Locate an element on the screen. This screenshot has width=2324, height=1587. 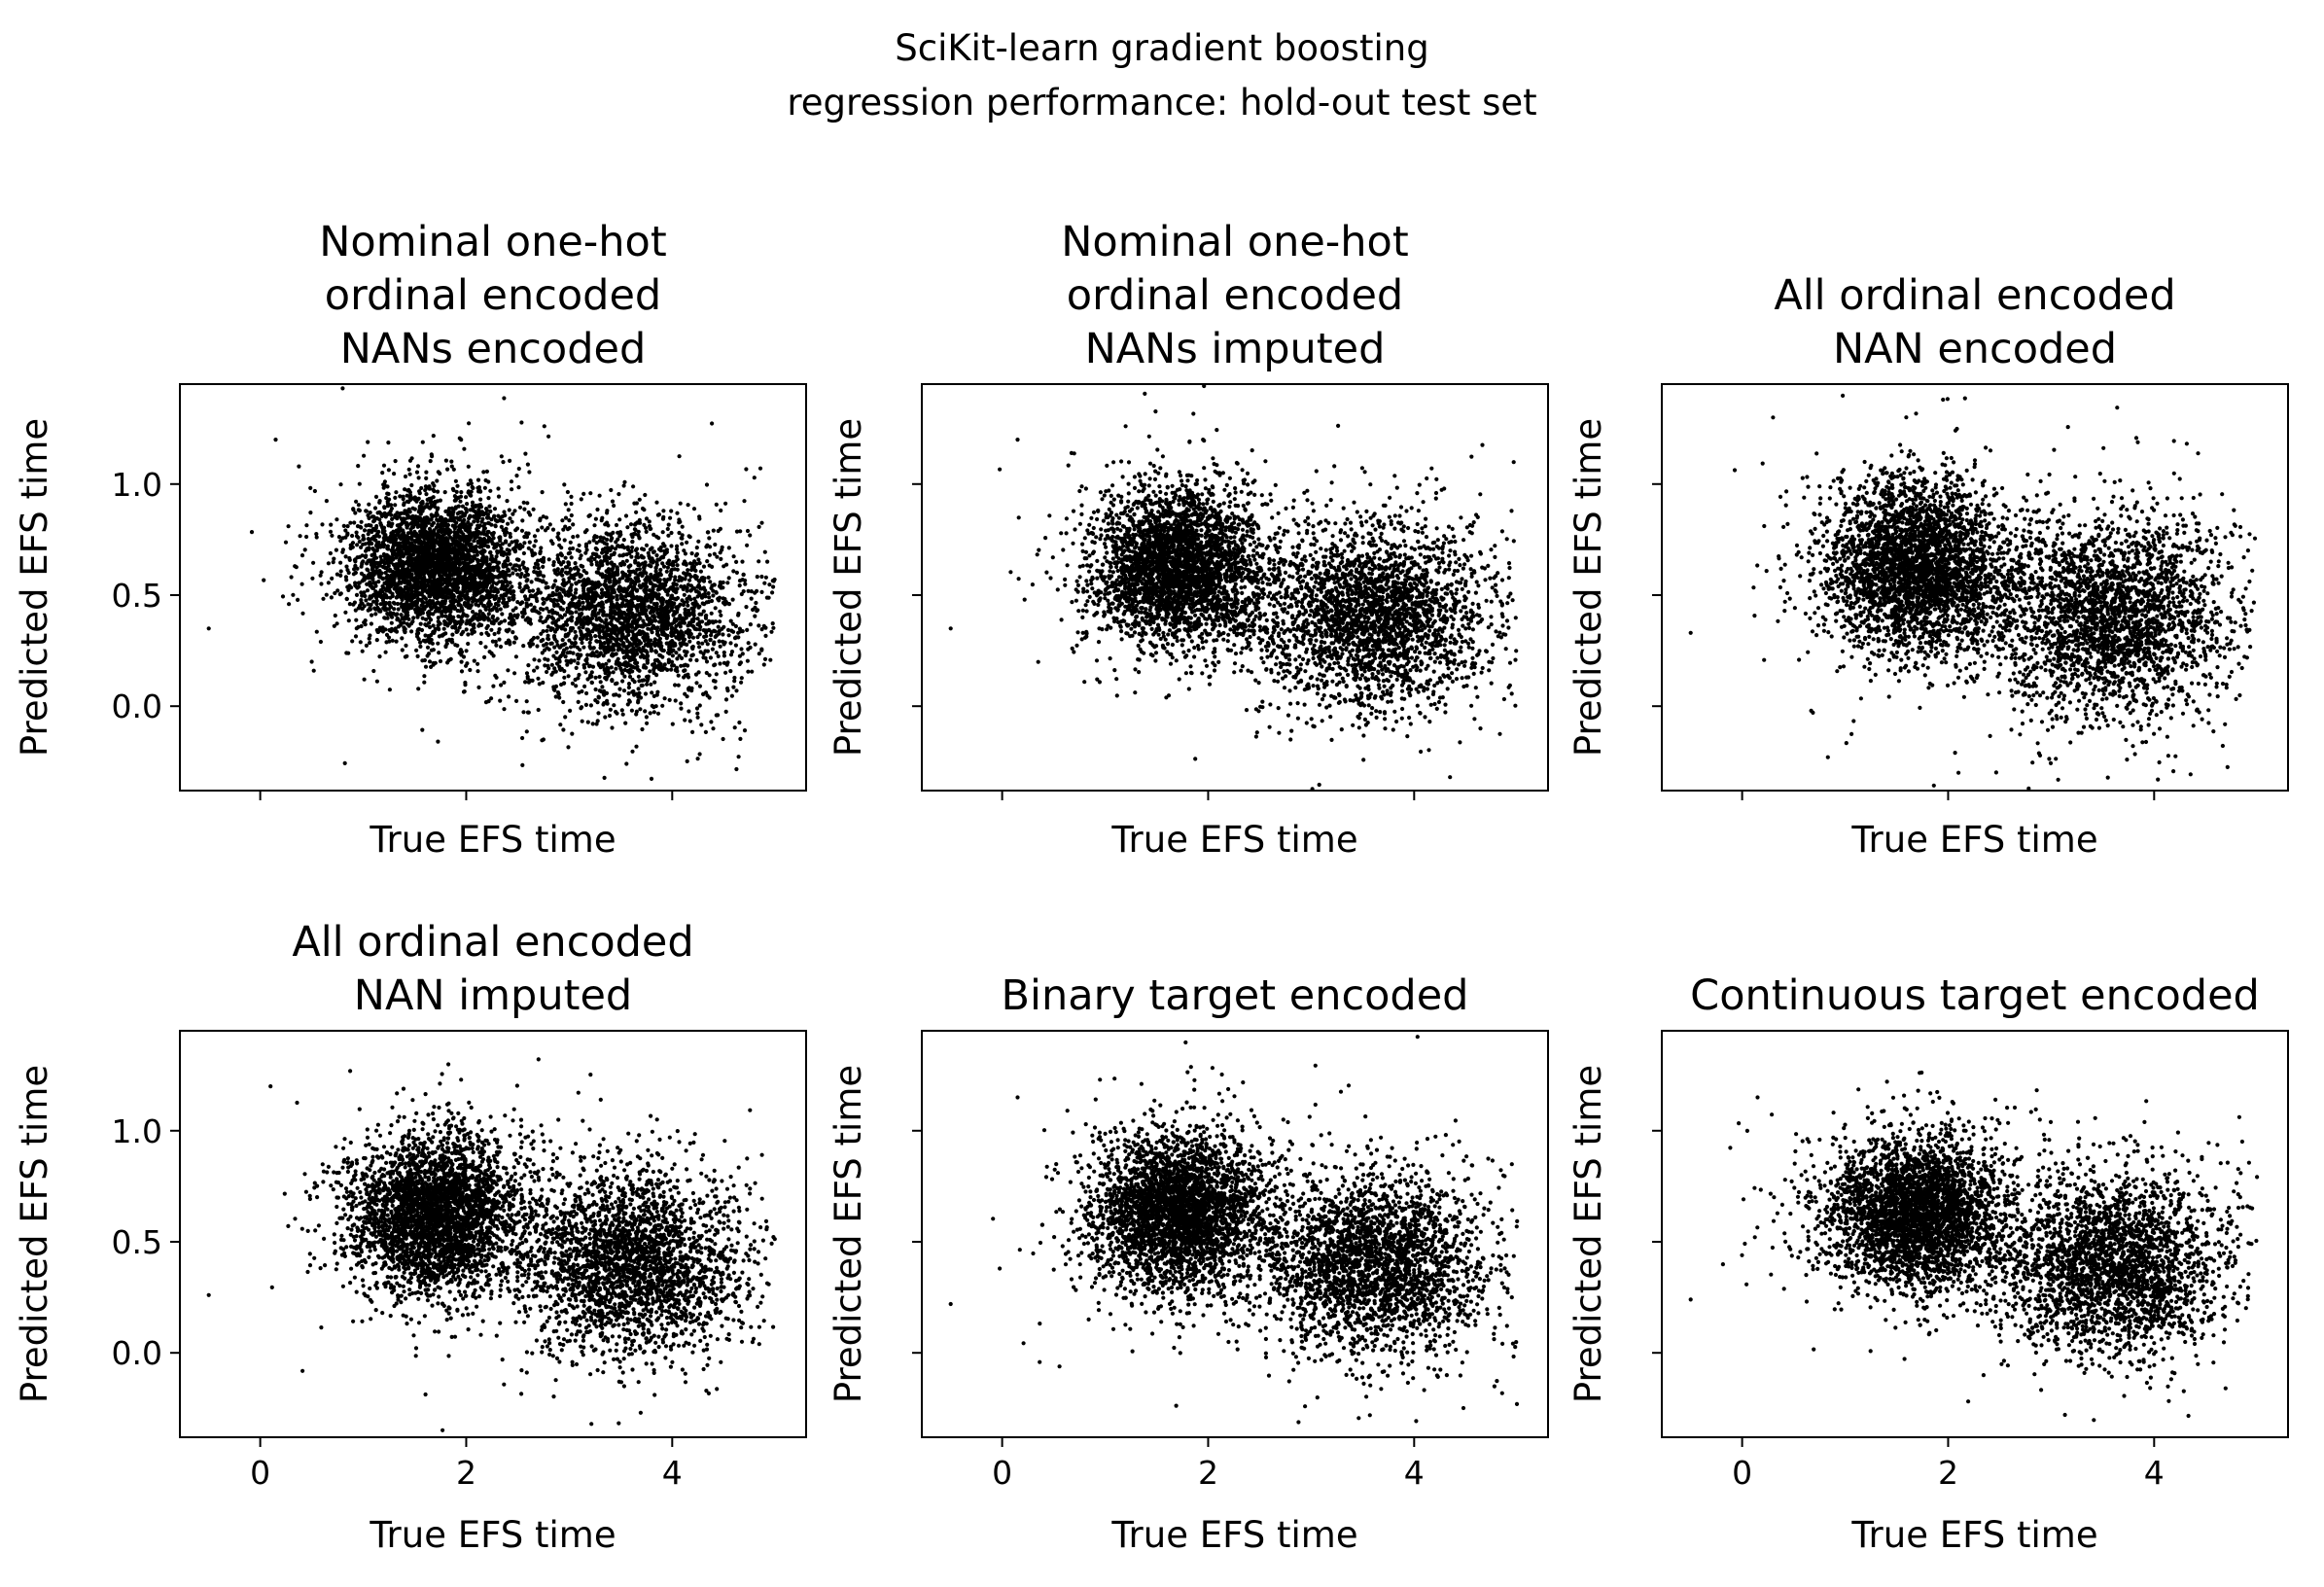
subplot-title: ordinal encoded is located at coordinates (493, 296).